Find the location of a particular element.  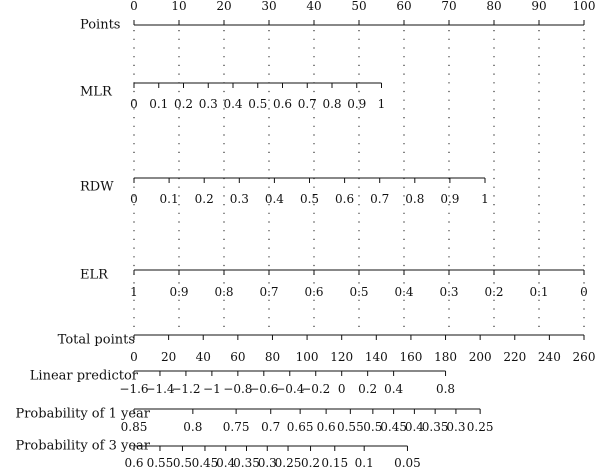

tick-label: 0.15 is located at coordinates (334, 461).